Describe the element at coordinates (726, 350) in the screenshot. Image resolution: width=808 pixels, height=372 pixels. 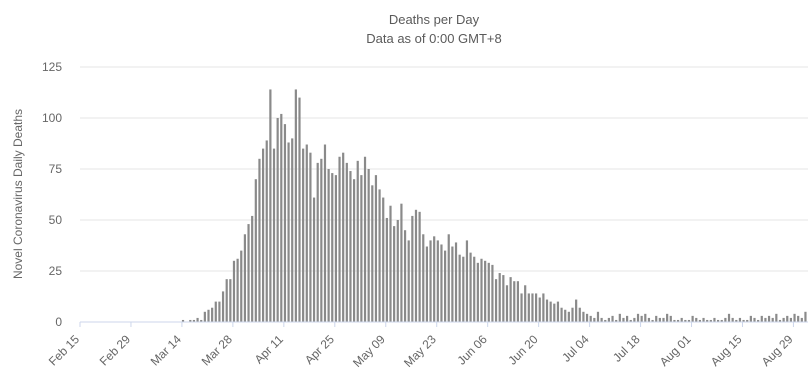
I see `x-tick-label: Aug 15` at that location.